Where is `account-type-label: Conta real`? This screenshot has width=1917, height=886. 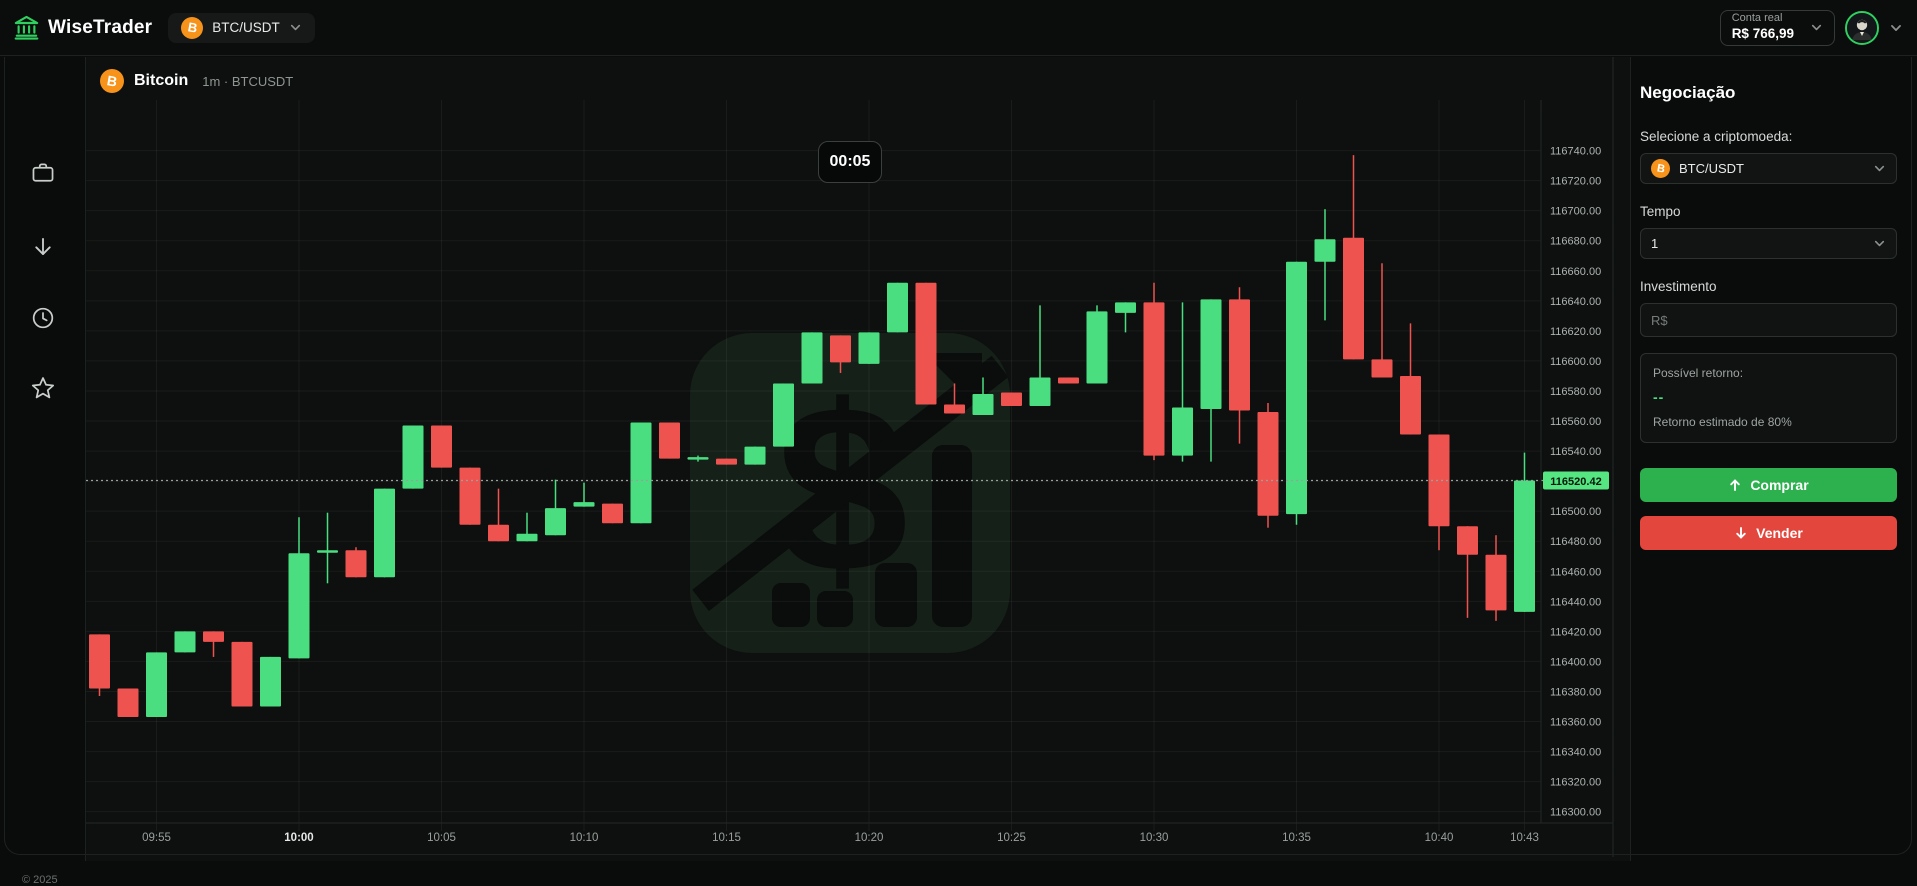
account-type-label: Conta real is located at coordinates (1757, 18).